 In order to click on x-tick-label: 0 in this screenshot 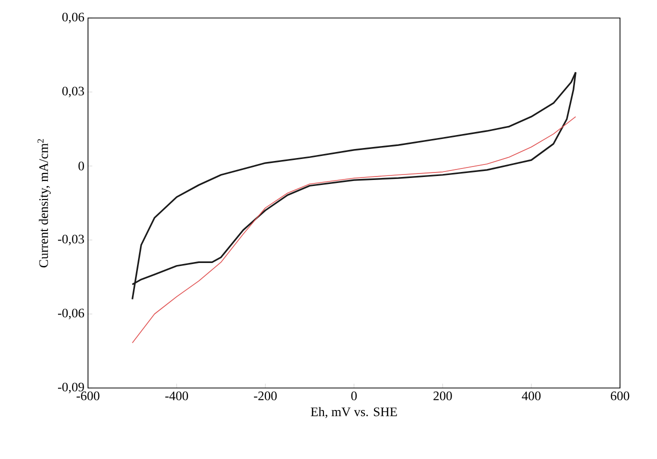, I will do `click(354, 396)`.